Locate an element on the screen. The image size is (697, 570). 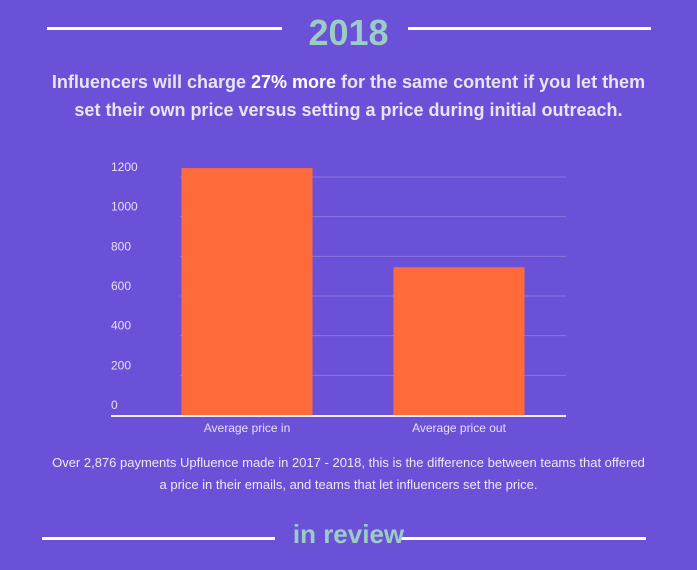
intro-highlight: 27% more is located at coordinates (293, 82).